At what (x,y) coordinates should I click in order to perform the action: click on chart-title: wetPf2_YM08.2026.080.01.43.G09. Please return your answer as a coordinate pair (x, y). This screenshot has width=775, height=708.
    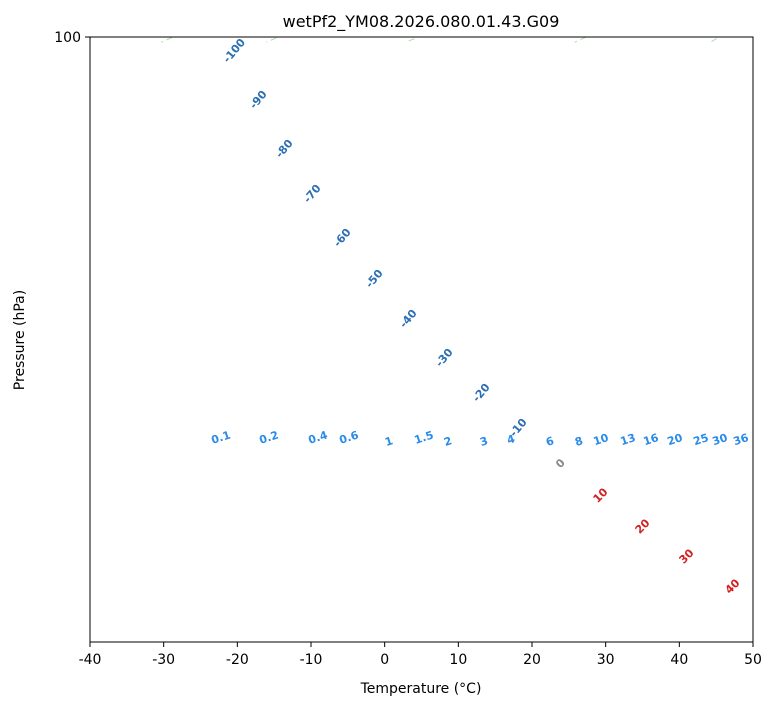
    Looking at the image, I should click on (421, 22).